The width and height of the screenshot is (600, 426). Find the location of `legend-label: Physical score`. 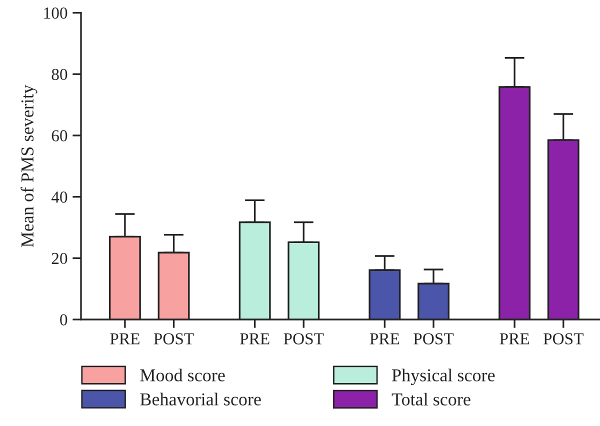

legend-label: Physical score is located at coordinates (443, 377).